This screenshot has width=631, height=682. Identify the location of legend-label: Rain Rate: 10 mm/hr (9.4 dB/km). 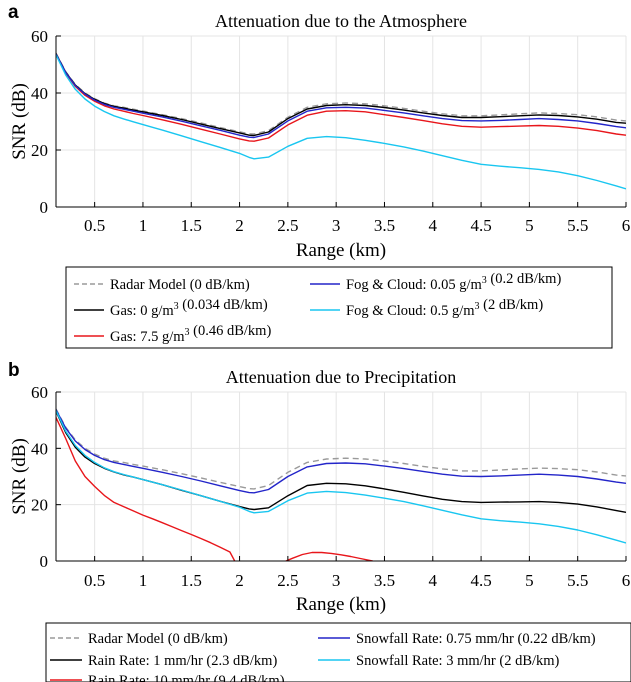
(186, 677).